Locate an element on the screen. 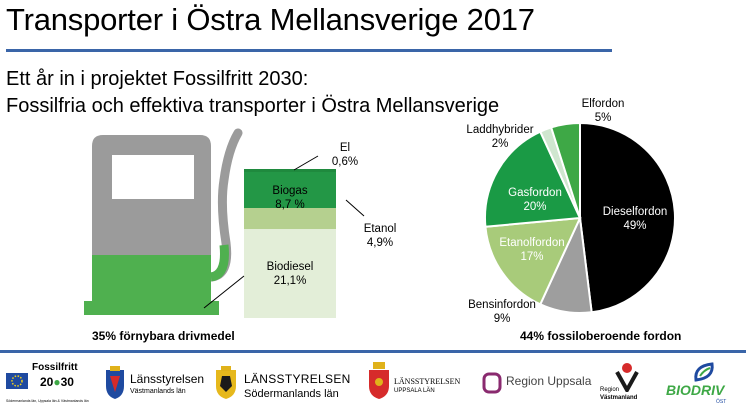 Image resolution: width=746 pixels, height=419 pixels. vastmanland-crest-icon is located at coordinates (115, 382).